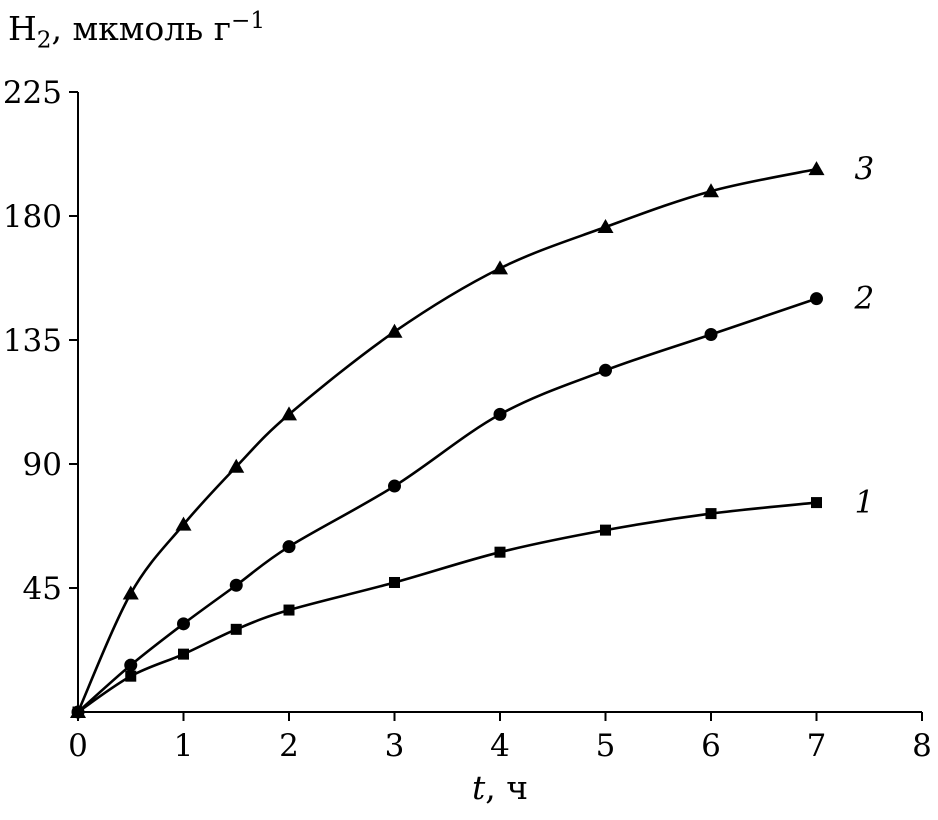  What do you see at coordinates (606, 746) in the screenshot?
I see `x-tick-label: 5` at bounding box center [606, 746].